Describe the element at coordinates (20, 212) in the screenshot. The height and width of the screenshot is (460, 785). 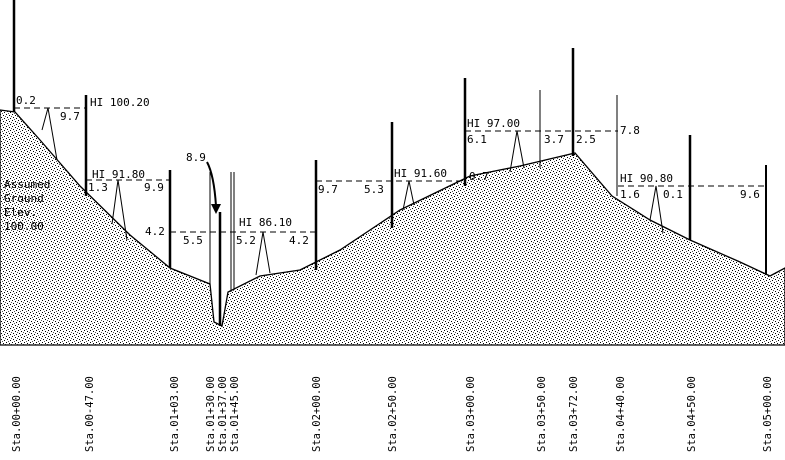
I see `note-line-3: Elev.` at that location.